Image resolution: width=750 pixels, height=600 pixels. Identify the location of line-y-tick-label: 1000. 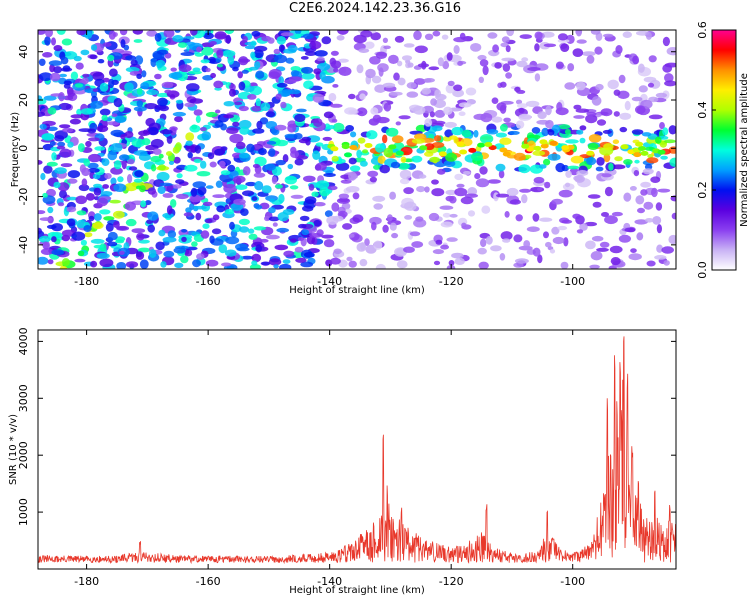
(23, 512).